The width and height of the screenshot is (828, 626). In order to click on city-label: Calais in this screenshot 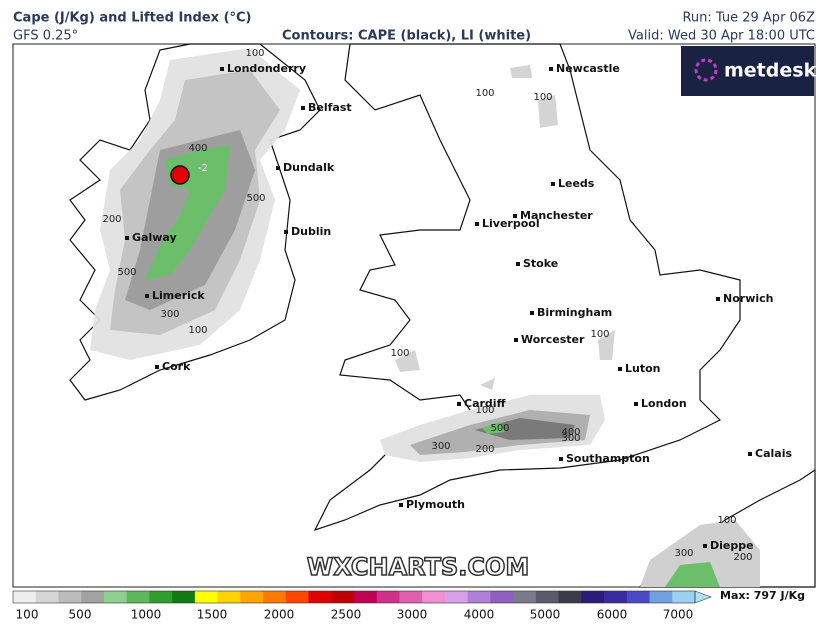, I will do `click(773, 453)`.